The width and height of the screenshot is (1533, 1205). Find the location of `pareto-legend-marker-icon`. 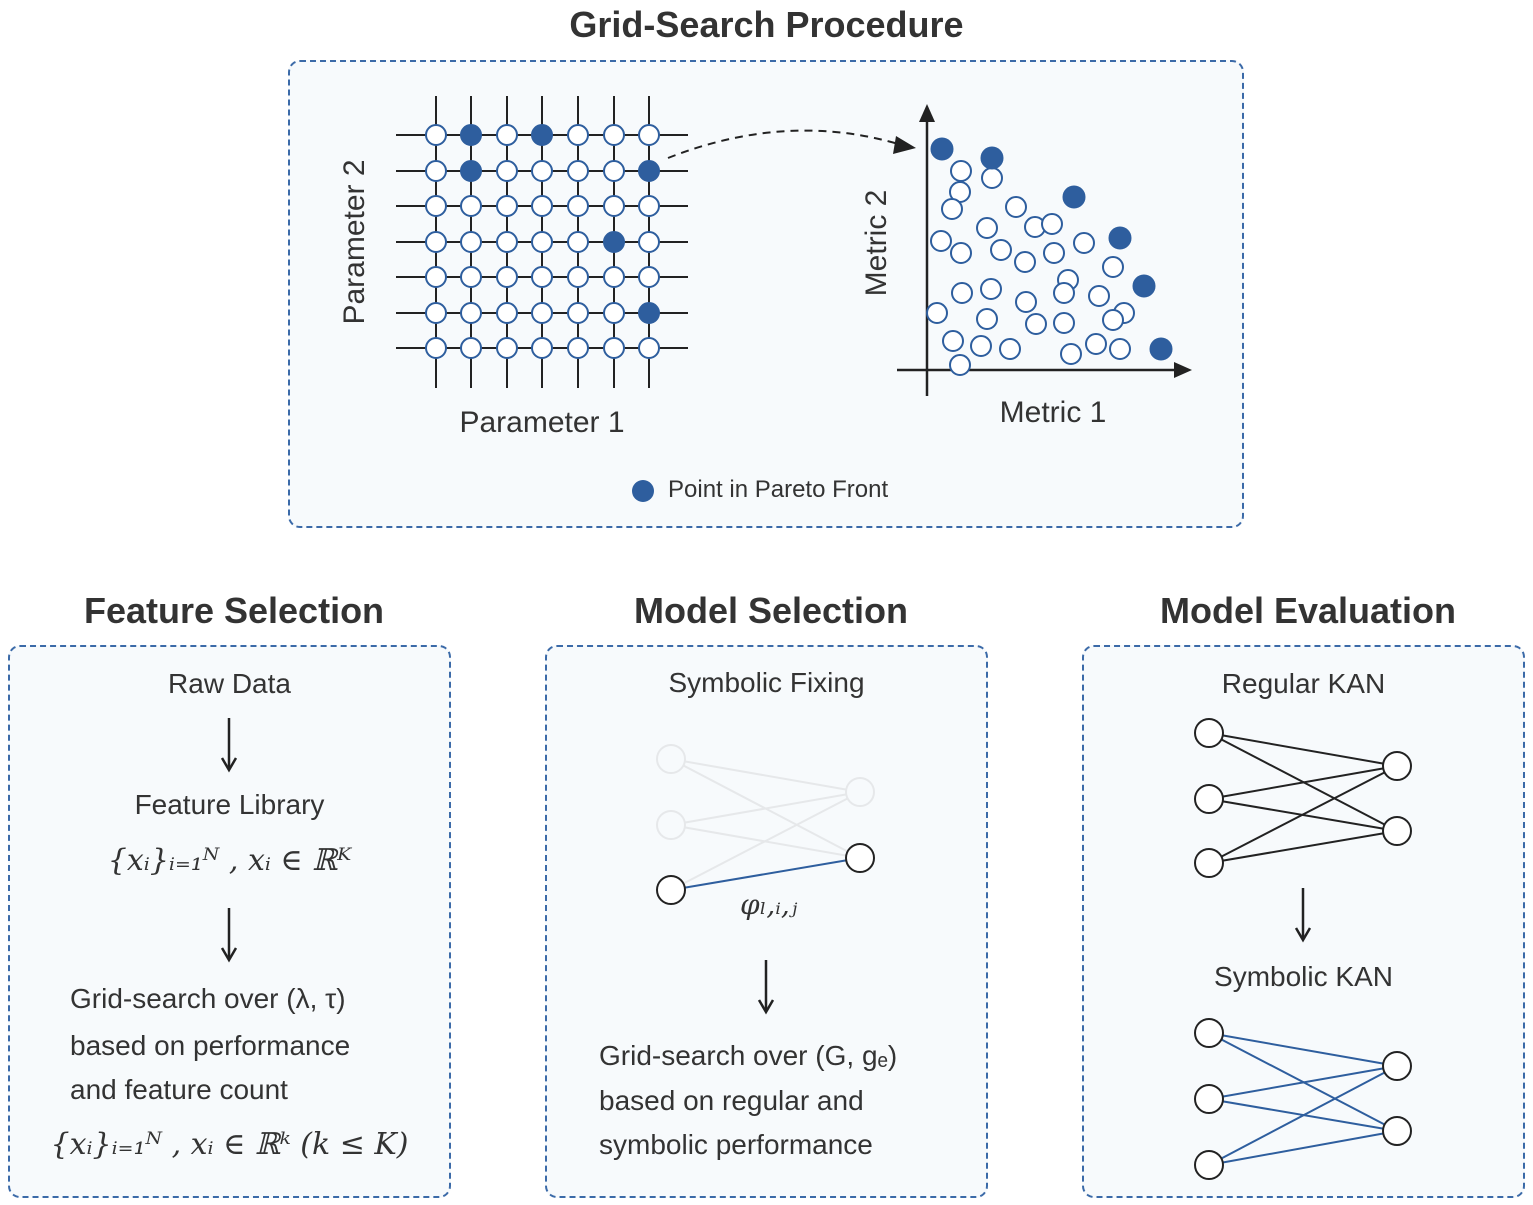

pareto-legend-marker-icon is located at coordinates (643, 491).